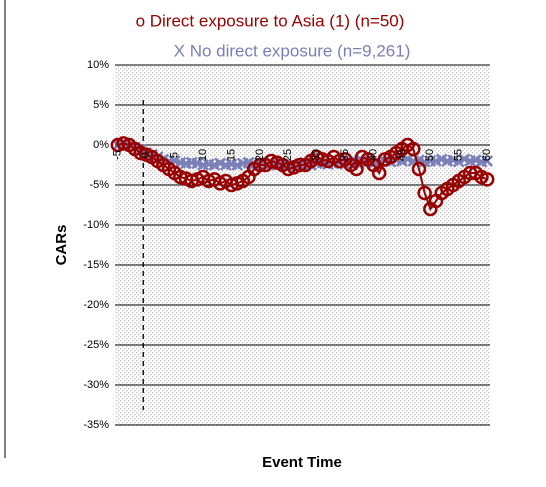 The width and height of the screenshot is (546, 487). Describe the element at coordinates (96, 425) in the screenshot. I see `y-tick-label: -35%` at that location.